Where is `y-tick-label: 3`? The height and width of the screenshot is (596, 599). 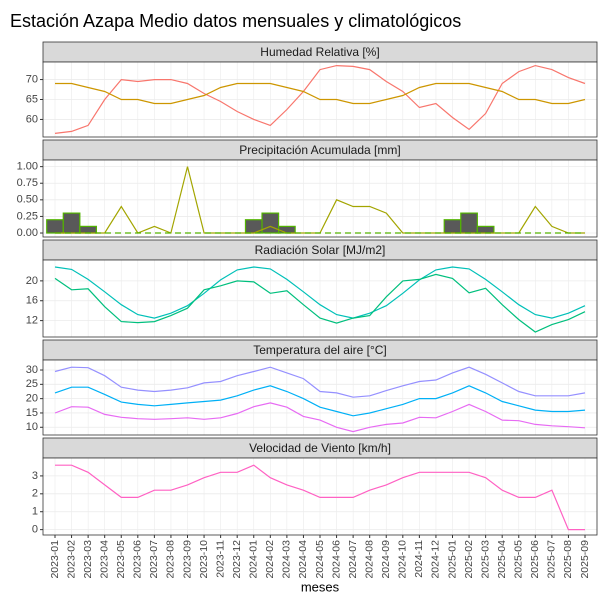
y-tick-label: 3 is located at coordinates (35, 476).